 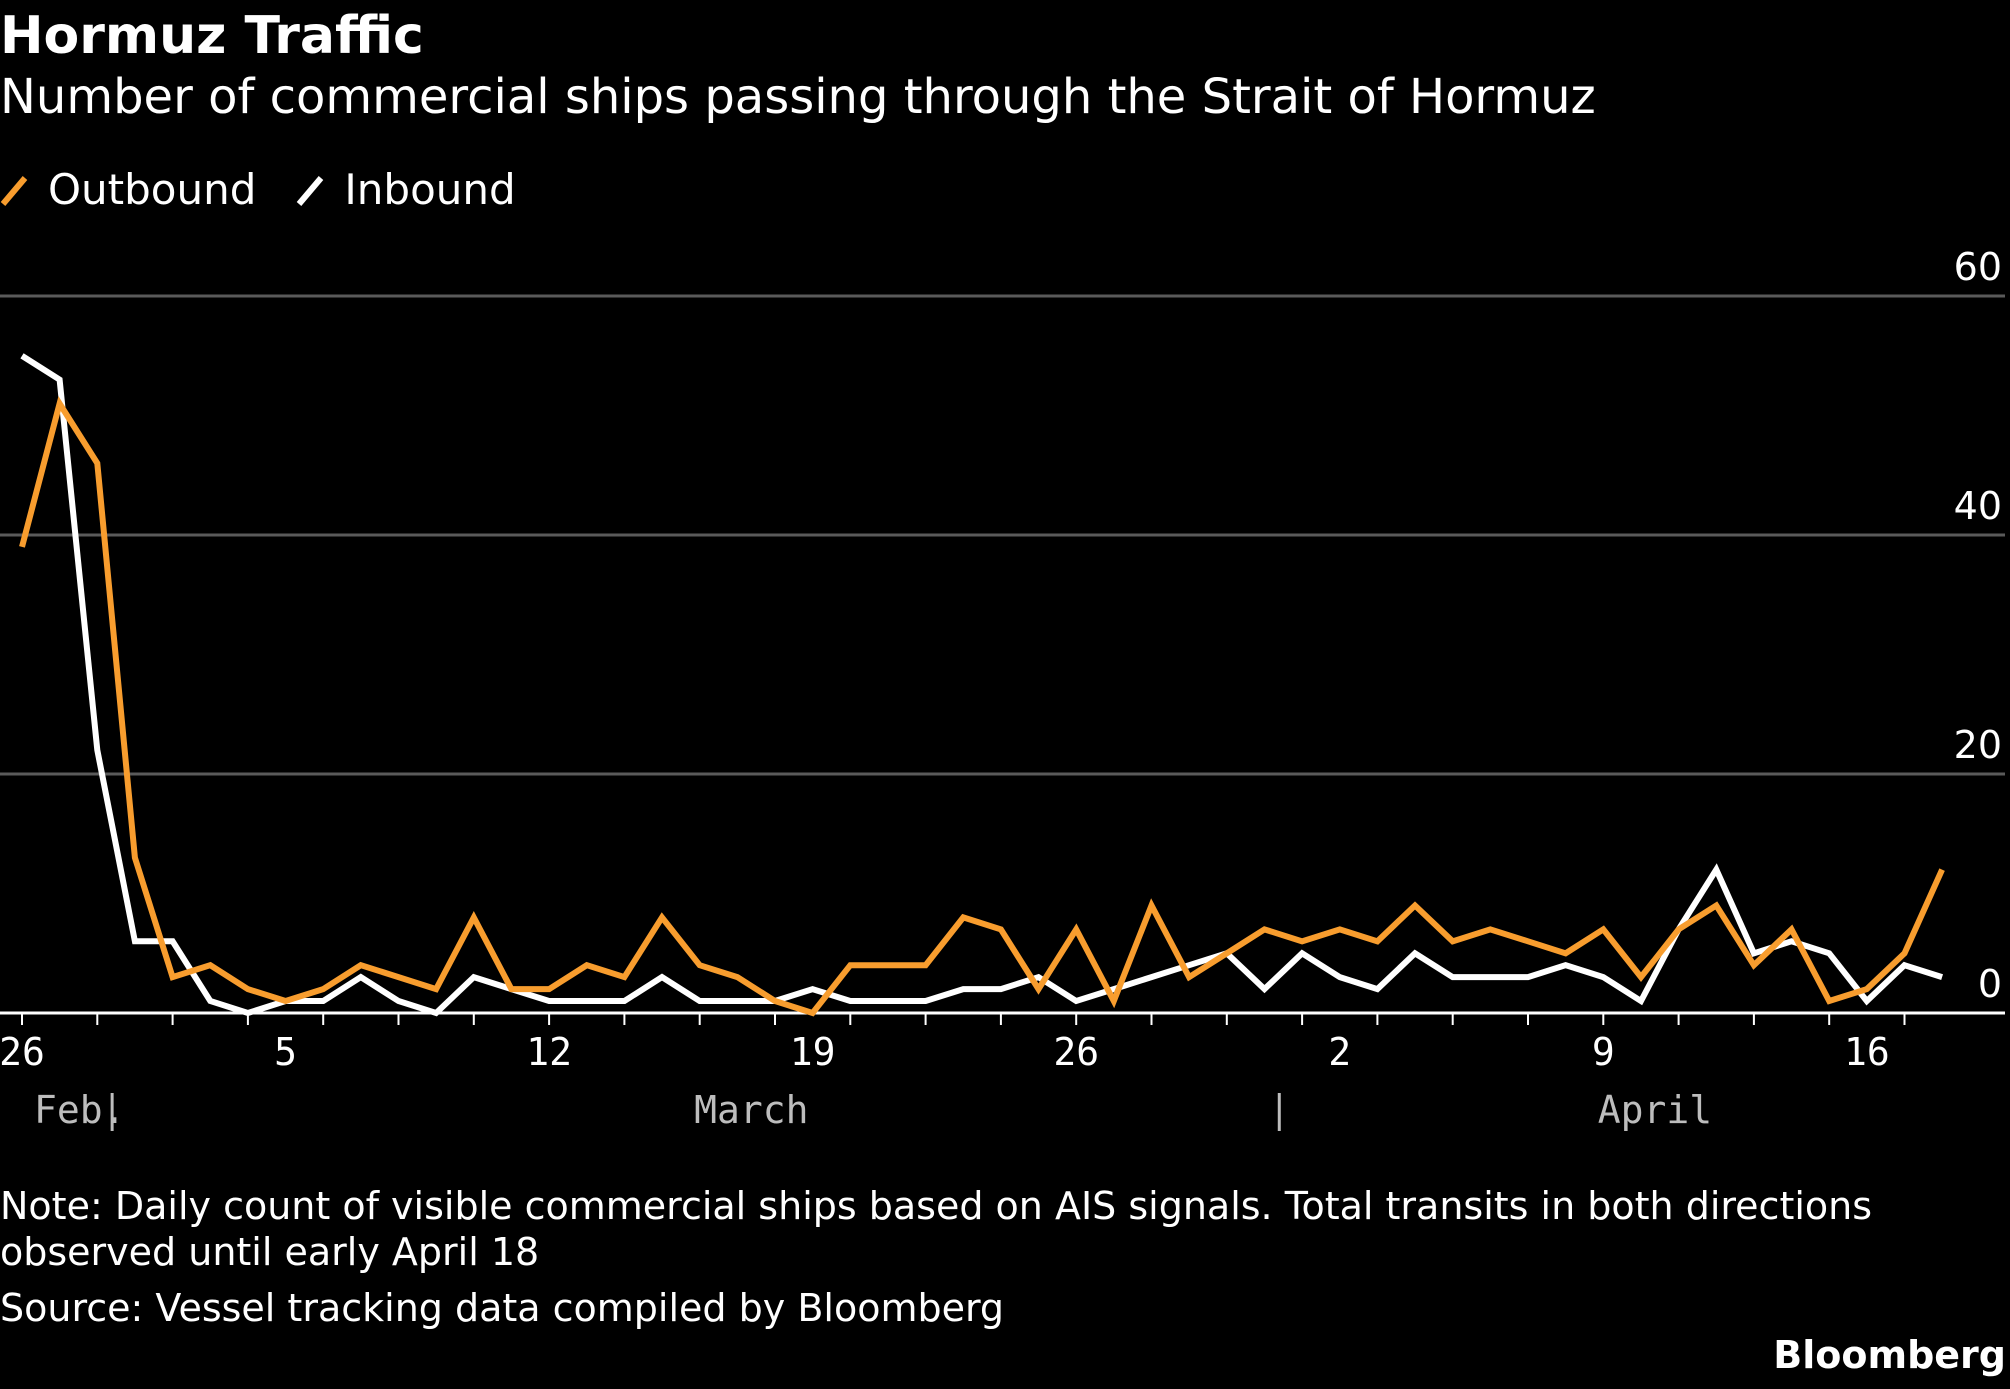 I want to click on y-tick-label-20: 20, so click(x=1978, y=745).